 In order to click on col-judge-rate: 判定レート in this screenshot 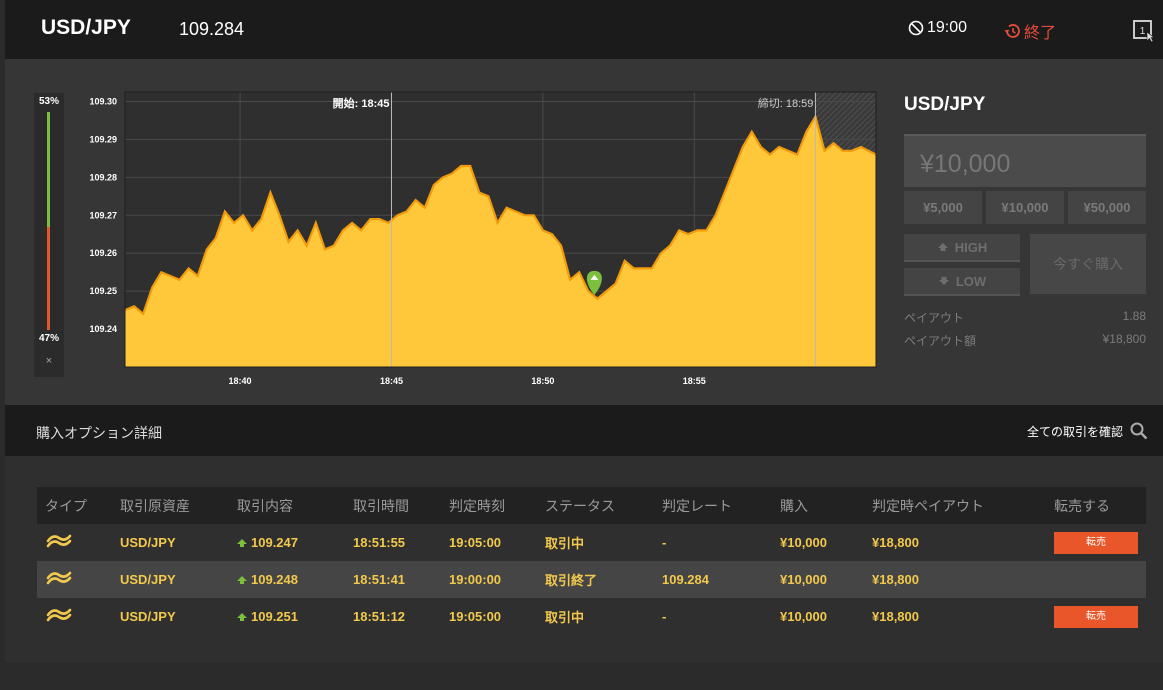, I will do `click(713, 505)`.